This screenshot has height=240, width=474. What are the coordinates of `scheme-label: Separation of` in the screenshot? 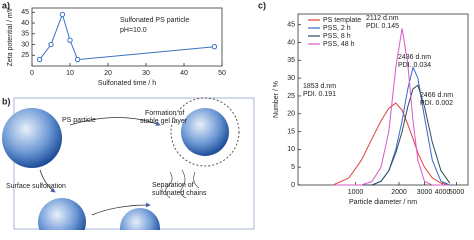 It's located at (173, 185).